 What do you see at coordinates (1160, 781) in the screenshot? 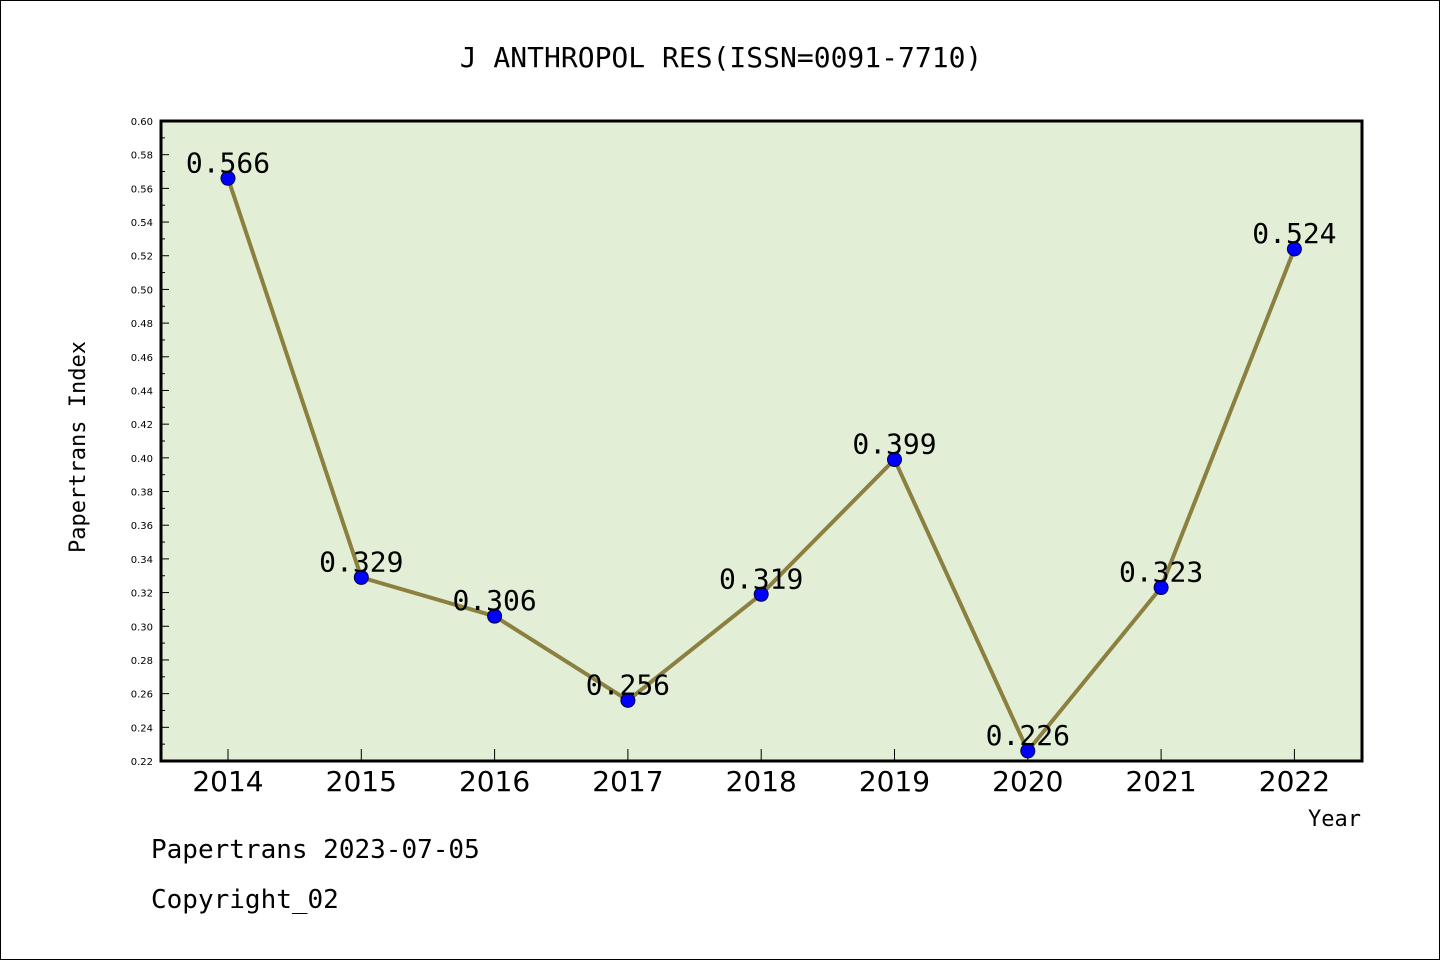
I see `x-tick-label: 2021` at bounding box center [1160, 781].